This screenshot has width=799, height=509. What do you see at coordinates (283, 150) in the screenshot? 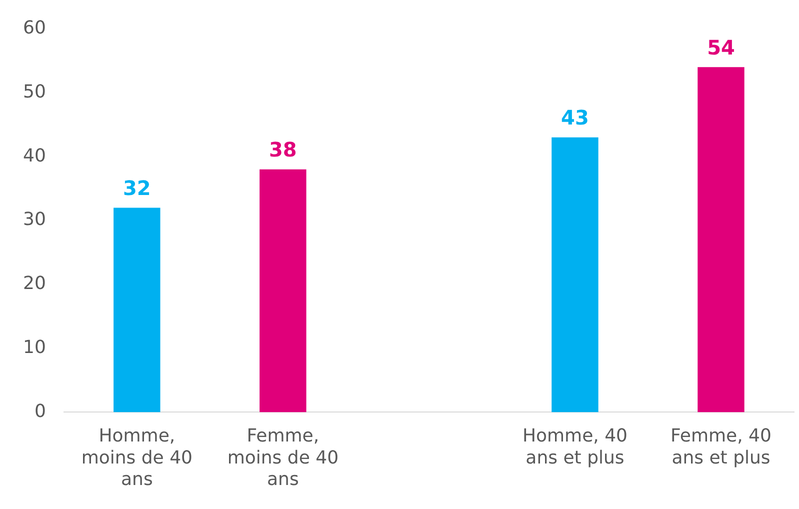
I see `data-label: 38` at bounding box center [283, 150].